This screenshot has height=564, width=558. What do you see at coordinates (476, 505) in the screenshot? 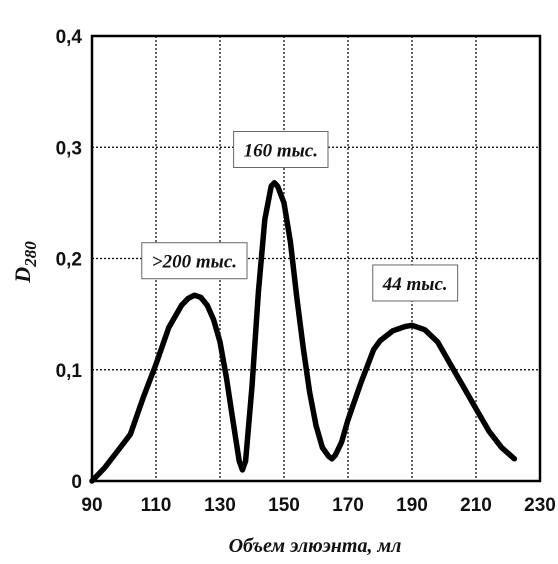
I see `x-tick-label: 210` at bounding box center [476, 505].